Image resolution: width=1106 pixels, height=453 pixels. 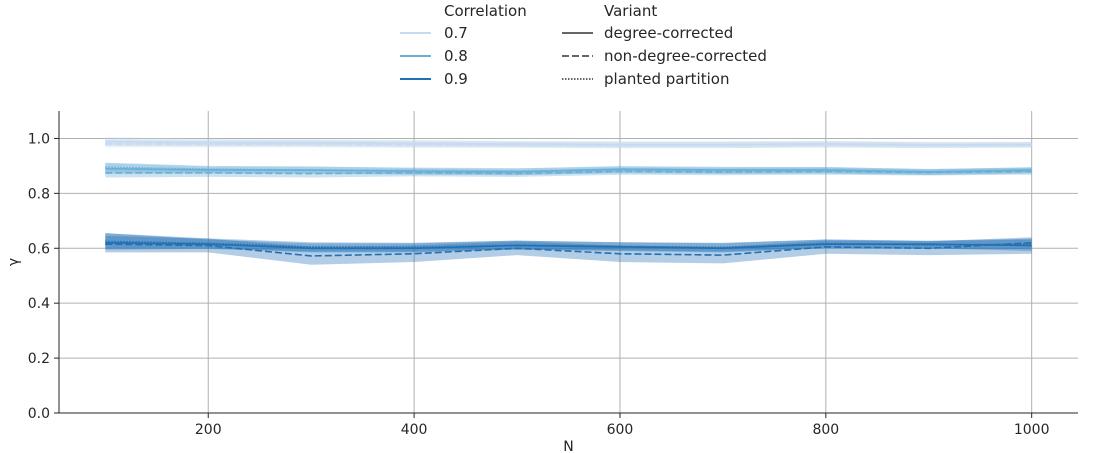 What do you see at coordinates (39, 304) in the screenshot?
I see `y-tick-label: 0.4` at bounding box center [39, 304].